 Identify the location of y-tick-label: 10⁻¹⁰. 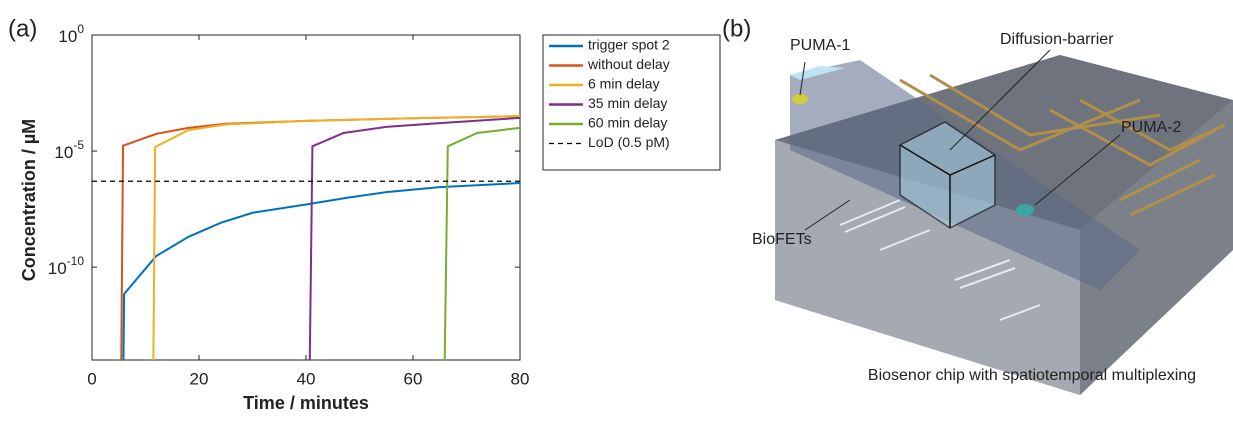
(66, 266).